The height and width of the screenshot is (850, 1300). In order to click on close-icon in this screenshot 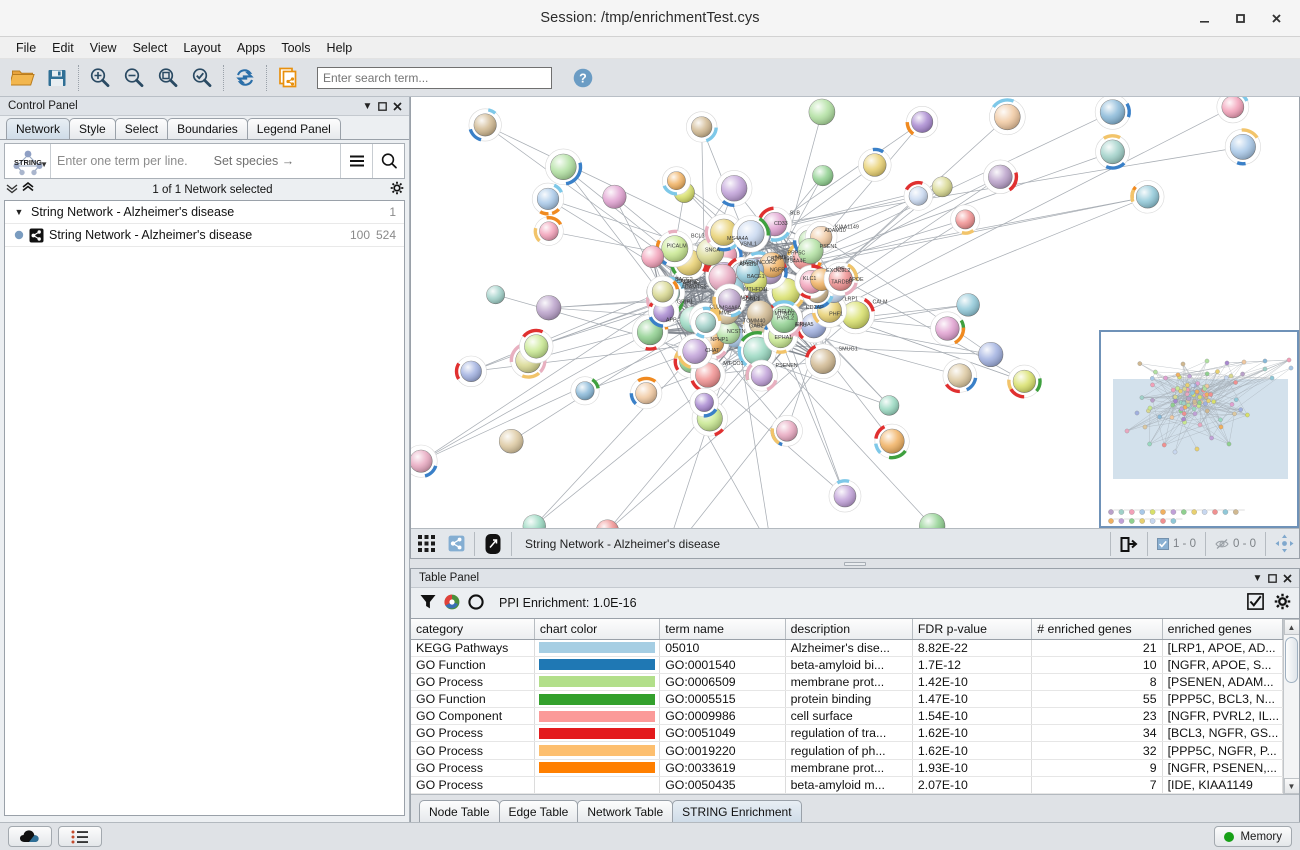, I will do `click(1276, 18)`.